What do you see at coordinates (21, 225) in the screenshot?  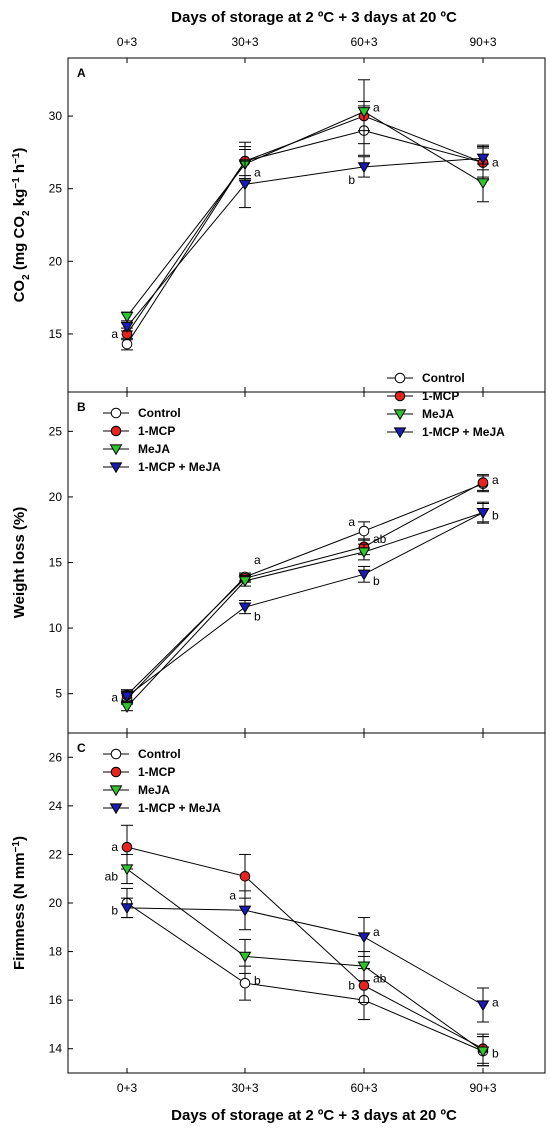 I see `y-axis-title: CO2 (mg CO2 kg−1 h−1)` at bounding box center [21, 225].